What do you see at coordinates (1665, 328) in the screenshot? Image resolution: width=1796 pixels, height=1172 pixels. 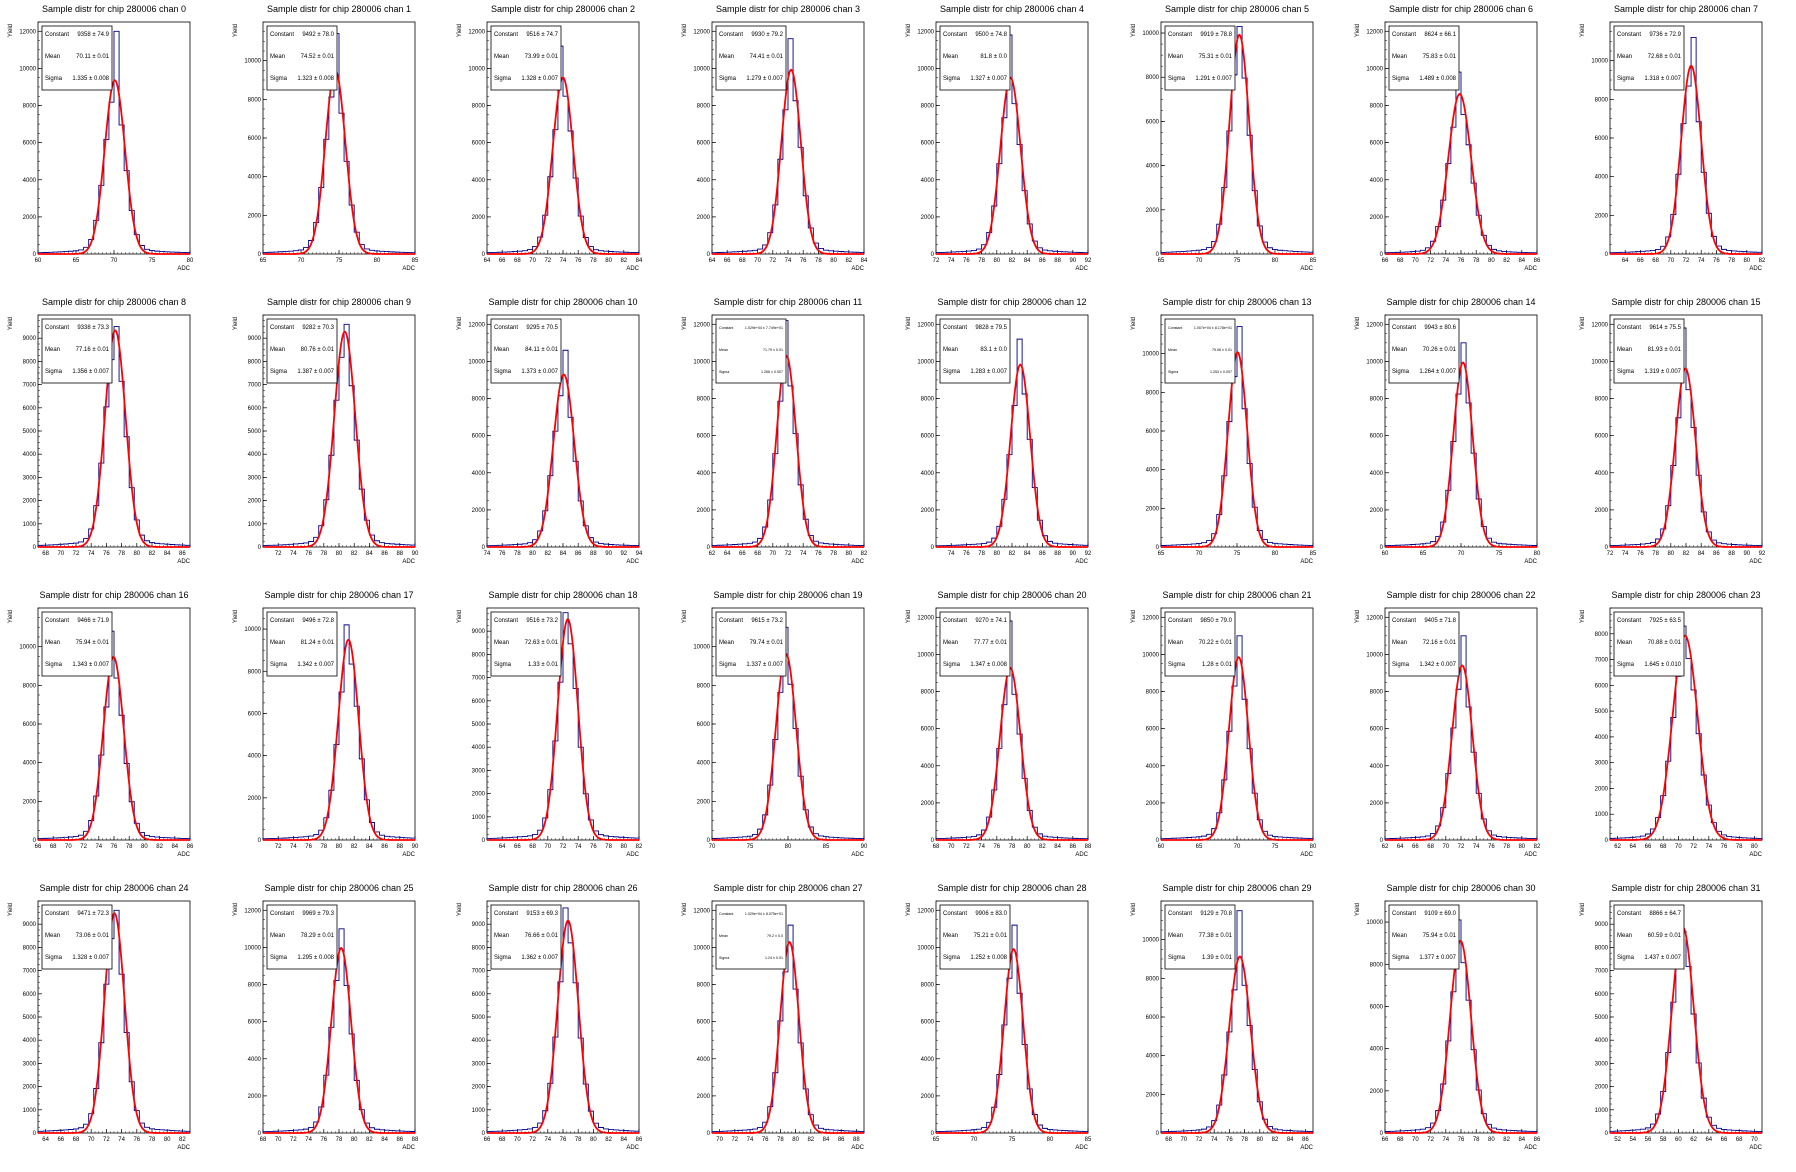 I see `stat-value: 9614 ± 75.5` at bounding box center [1665, 328].